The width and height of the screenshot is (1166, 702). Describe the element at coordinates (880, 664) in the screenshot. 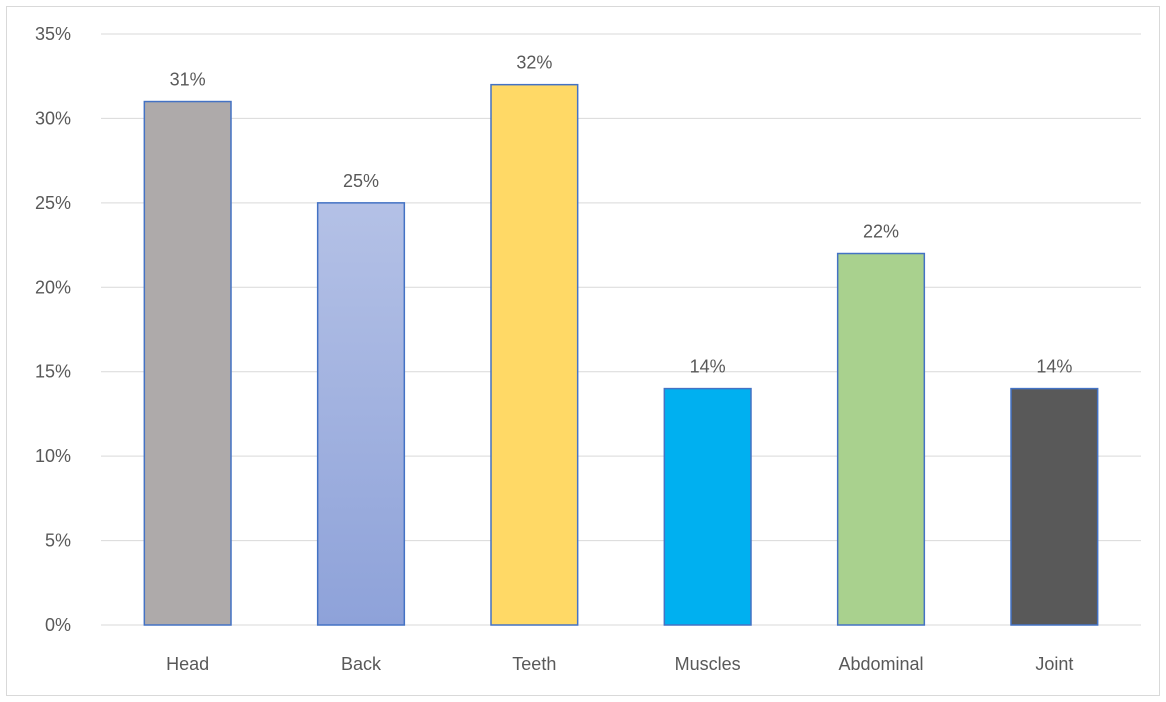

I see `category-label-abdominal: Abdominal` at that location.